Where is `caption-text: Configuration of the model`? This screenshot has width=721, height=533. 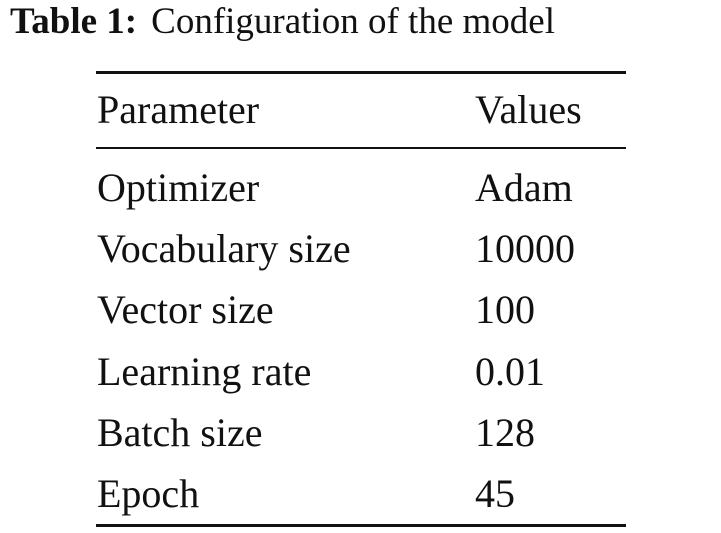 caption-text: Configuration of the model is located at coordinates (353, 21).